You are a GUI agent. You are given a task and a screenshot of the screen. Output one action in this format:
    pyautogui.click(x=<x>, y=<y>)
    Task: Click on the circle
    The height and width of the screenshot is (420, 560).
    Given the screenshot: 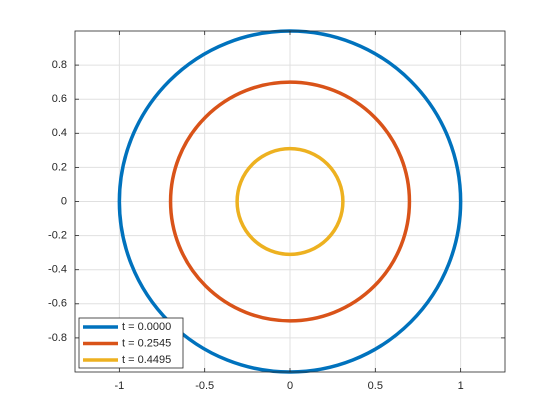 What is the action you would take?
    pyautogui.click(x=290, y=201)
    